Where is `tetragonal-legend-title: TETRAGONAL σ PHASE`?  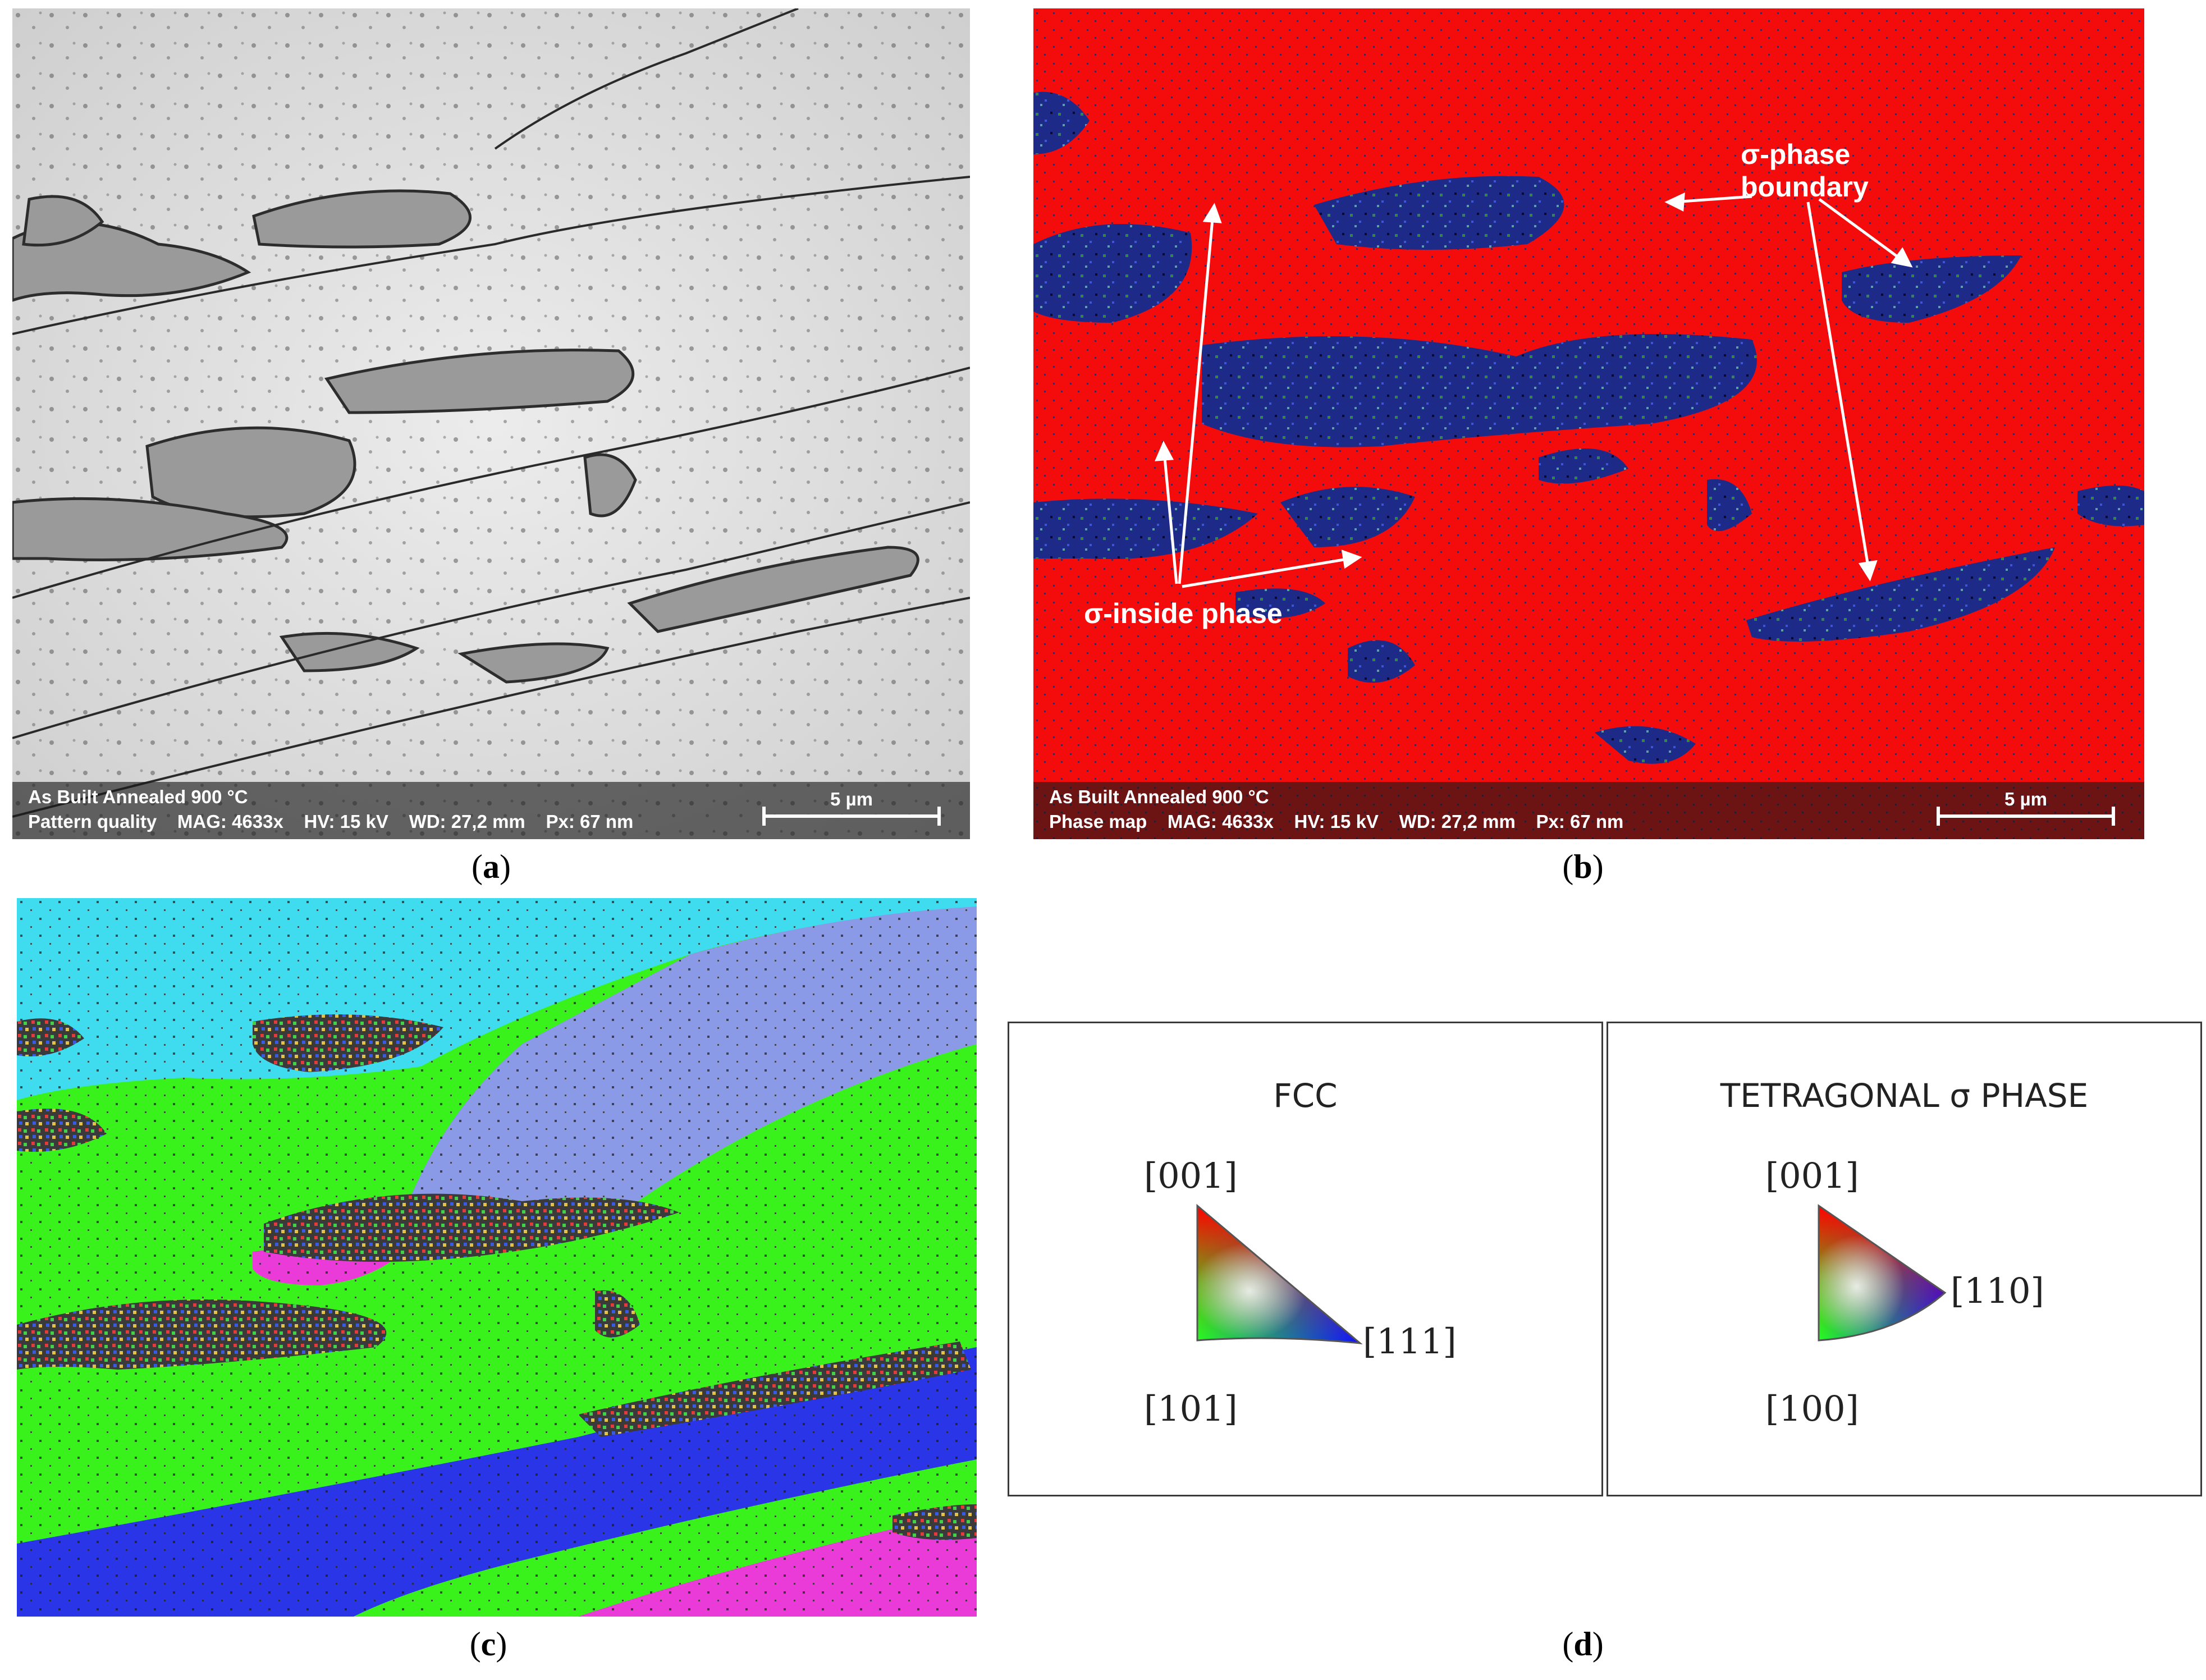 tetragonal-legend-title: TETRAGONAL σ PHASE is located at coordinates (1904, 1096).